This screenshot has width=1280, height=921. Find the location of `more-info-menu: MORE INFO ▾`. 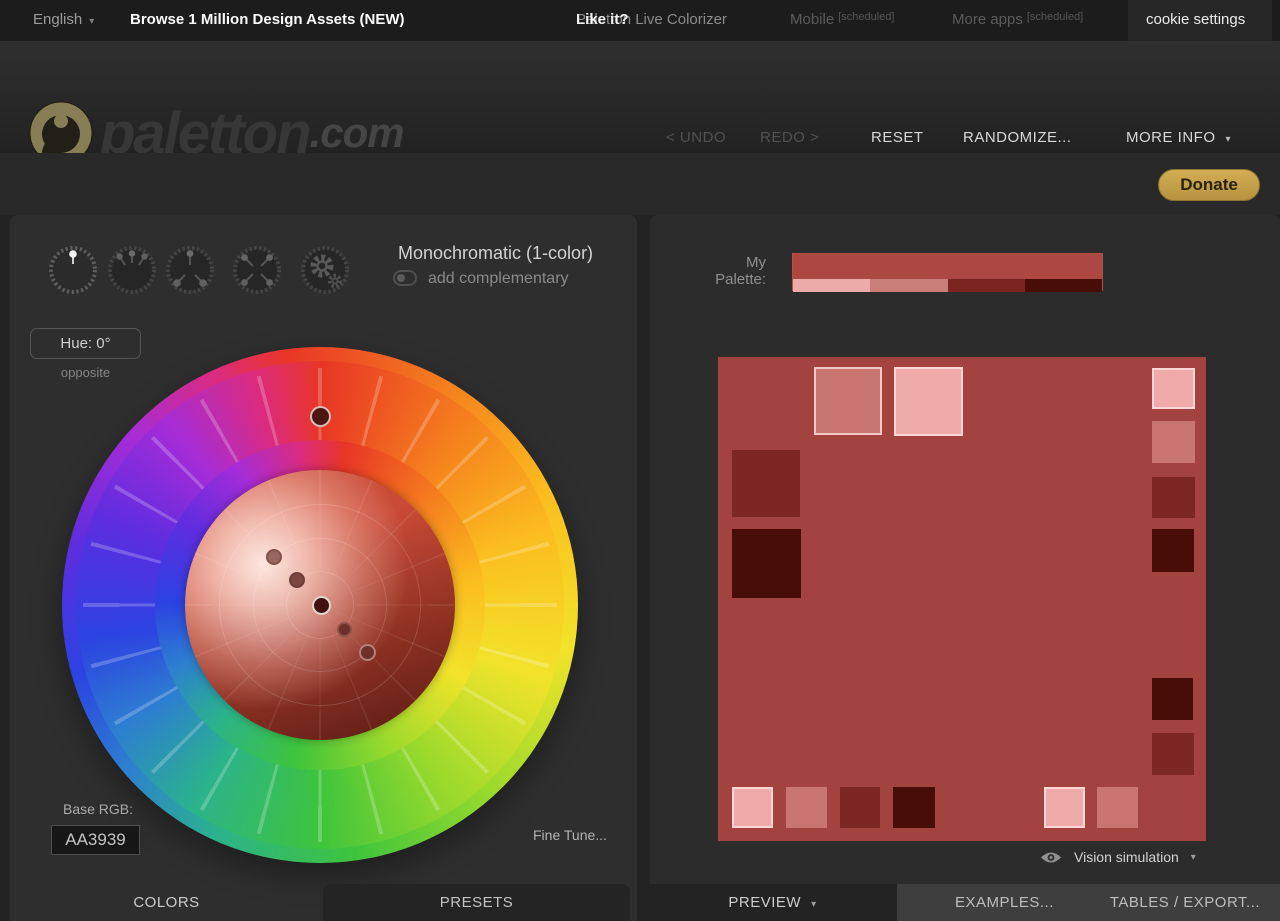

more-info-menu: MORE INFO ▾ is located at coordinates (1179, 137).